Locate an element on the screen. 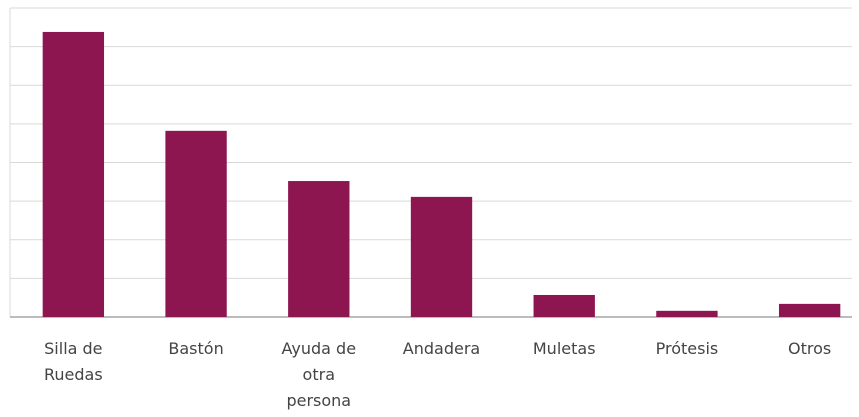 The width and height of the screenshot is (859, 417). x-tick-label: Andadera is located at coordinates (441, 348).